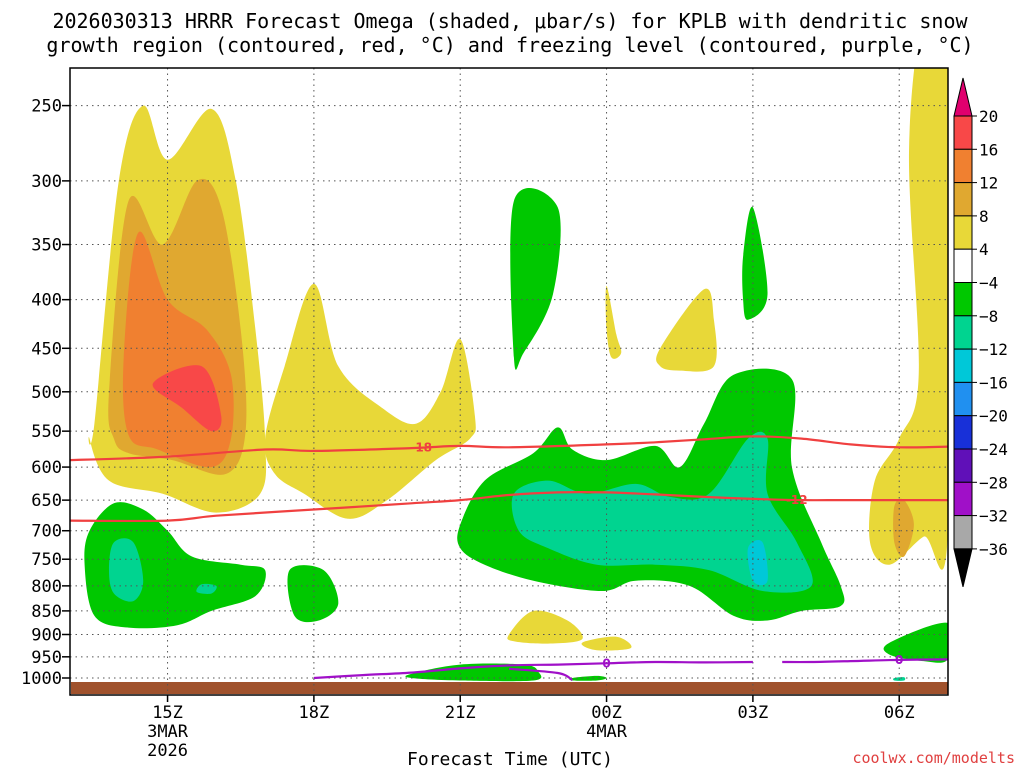  What do you see at coordinates (933, 758) in the screenshot?
I see `credit-text: coolwx.com/modelts` at bounding box center [933, 758].